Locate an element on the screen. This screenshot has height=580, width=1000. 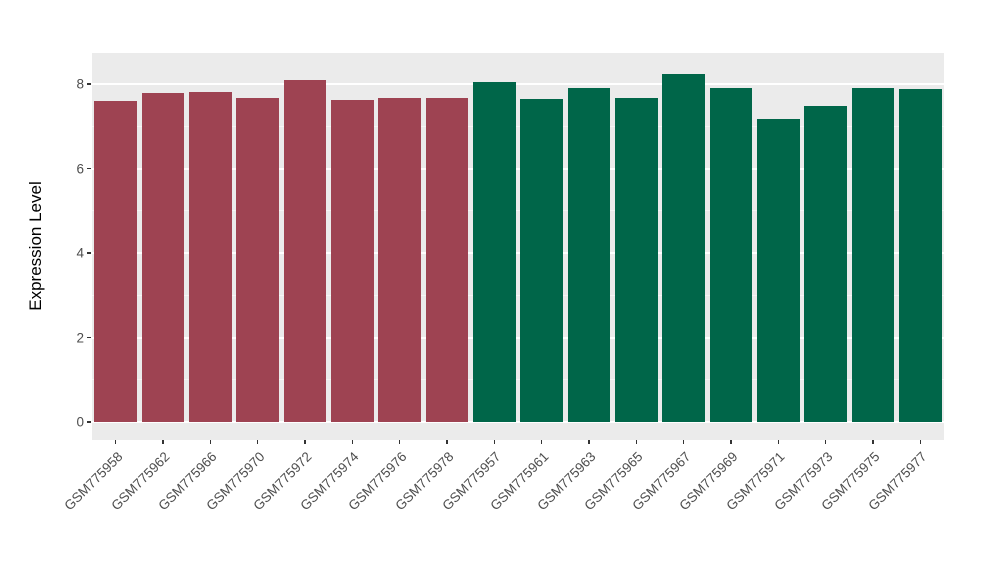
bar-GSM775976 is located at coordinates (399, 259).